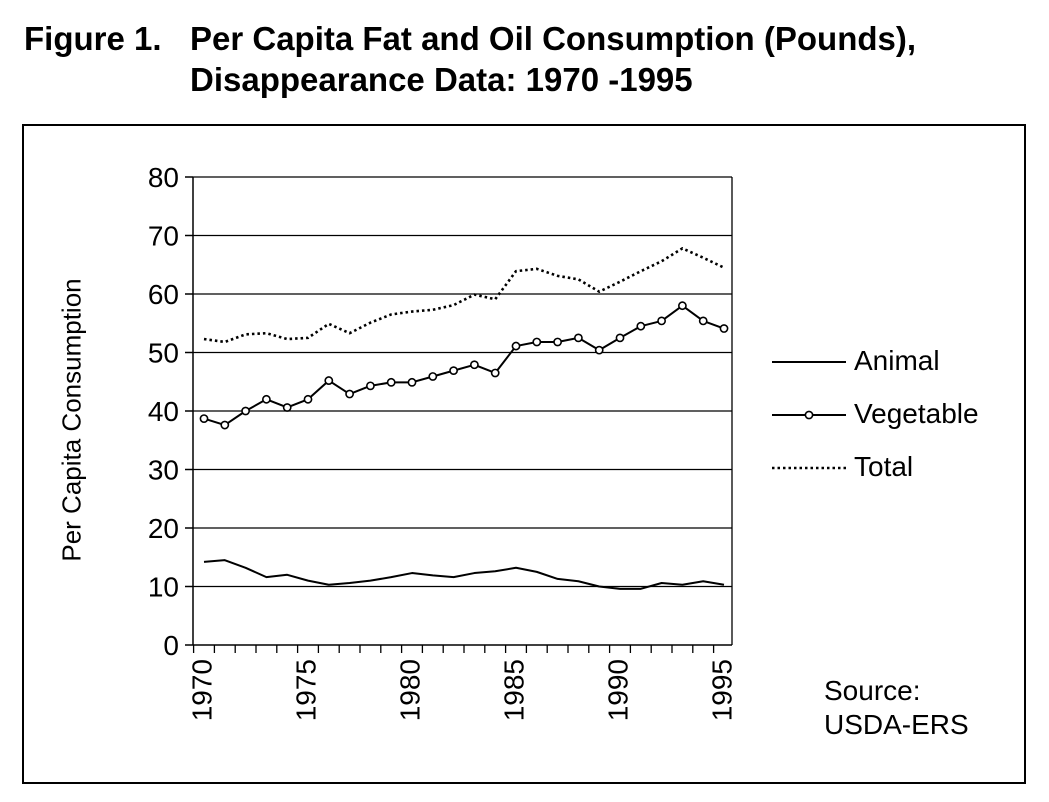 The height and width of the screenshot is (802, 1049). I want to click on point-vegetable-1987, so click(557, 342).